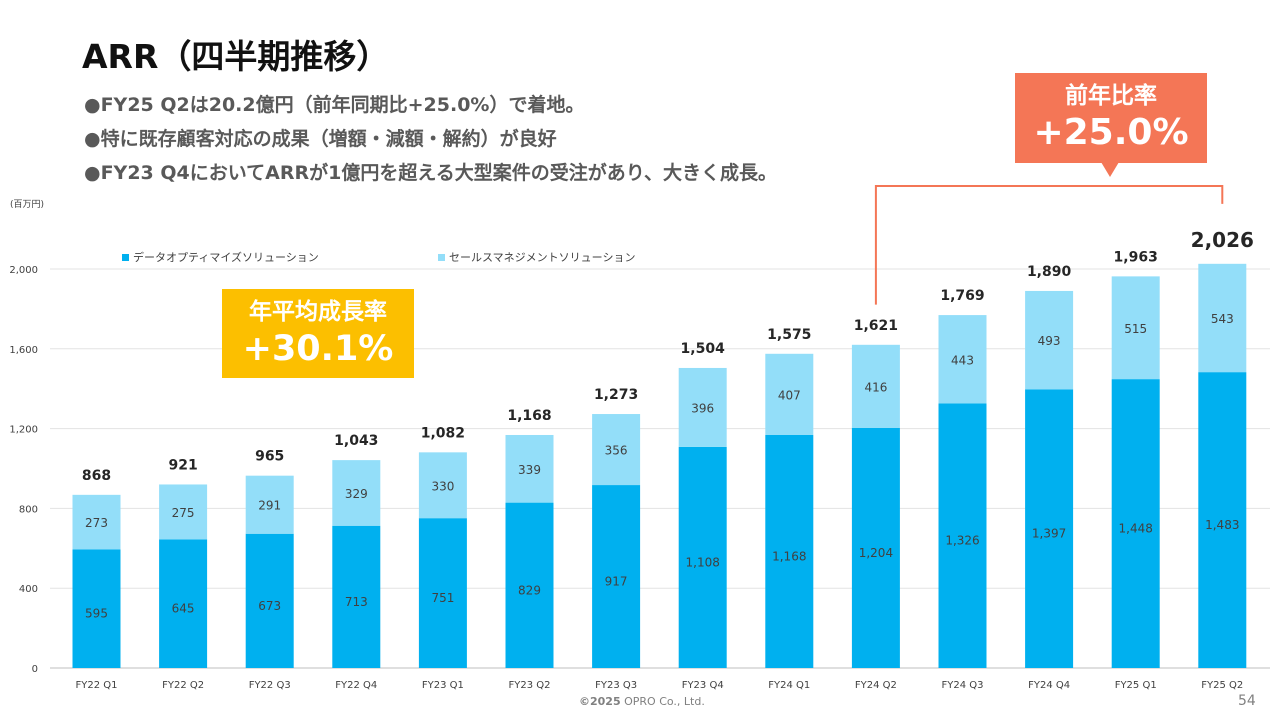 The image size is (1280, 720). What do you see at coordinates (1110, 169) in the screenshot?
I see `yoy-badge-pointer` at bounding box center [1110, 169].